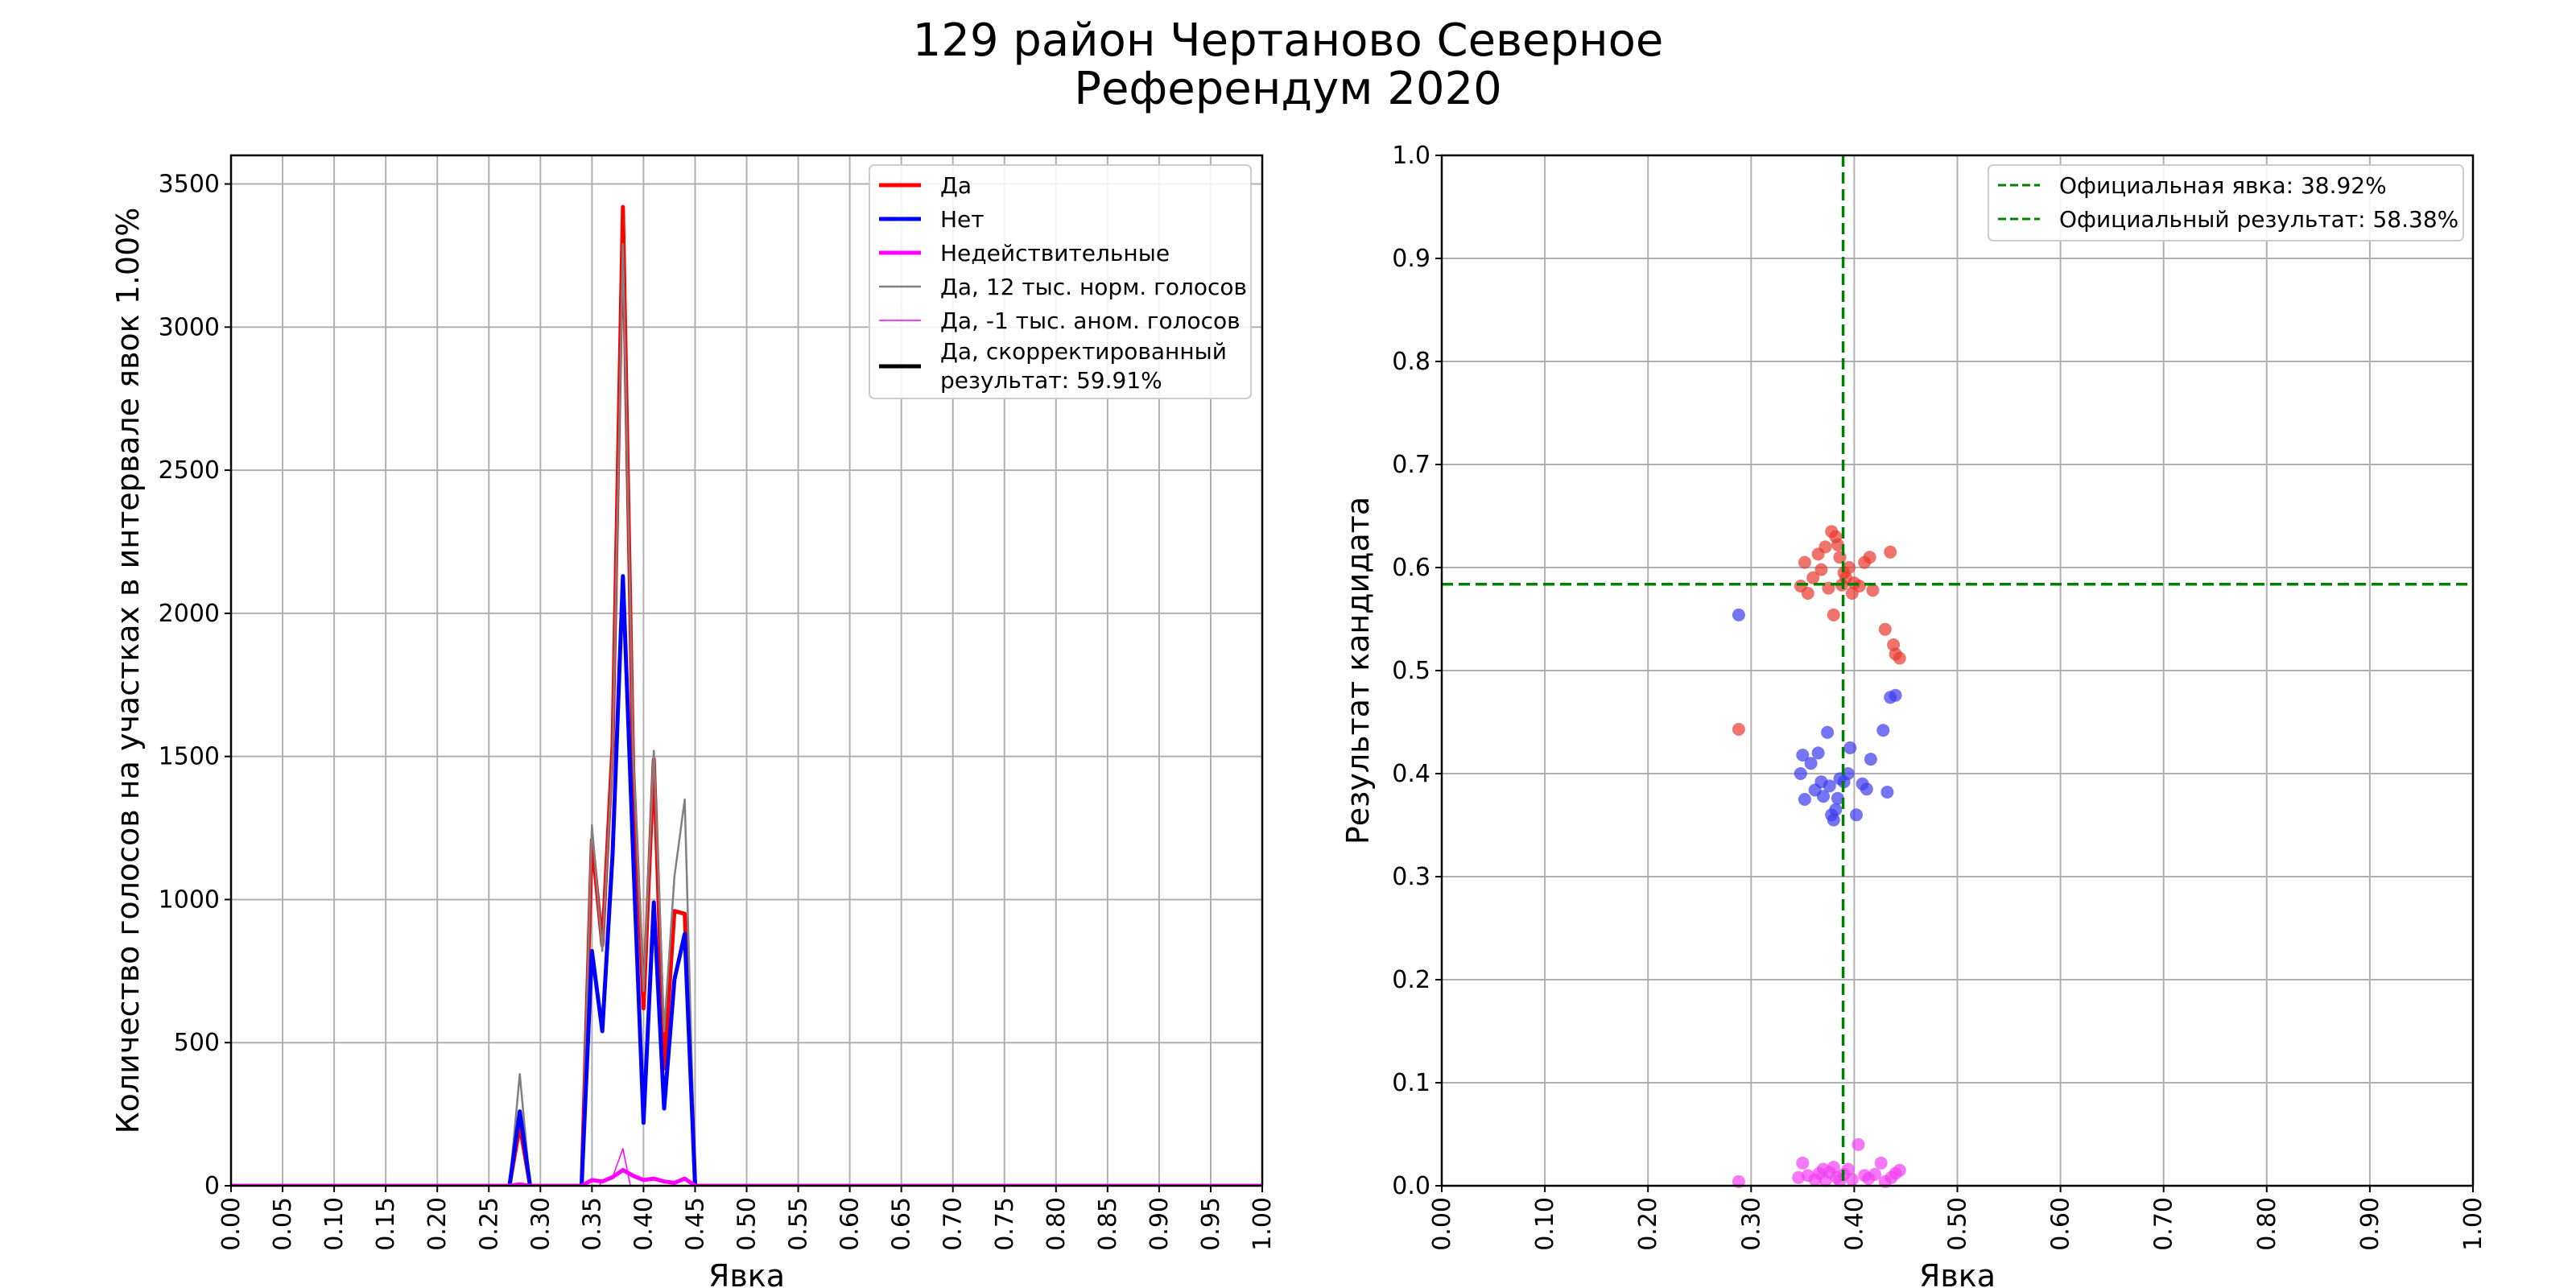 This screenshot has height=1288, width=2576. I want to click on y-tick-label: 0.3, so click(1411, 877).